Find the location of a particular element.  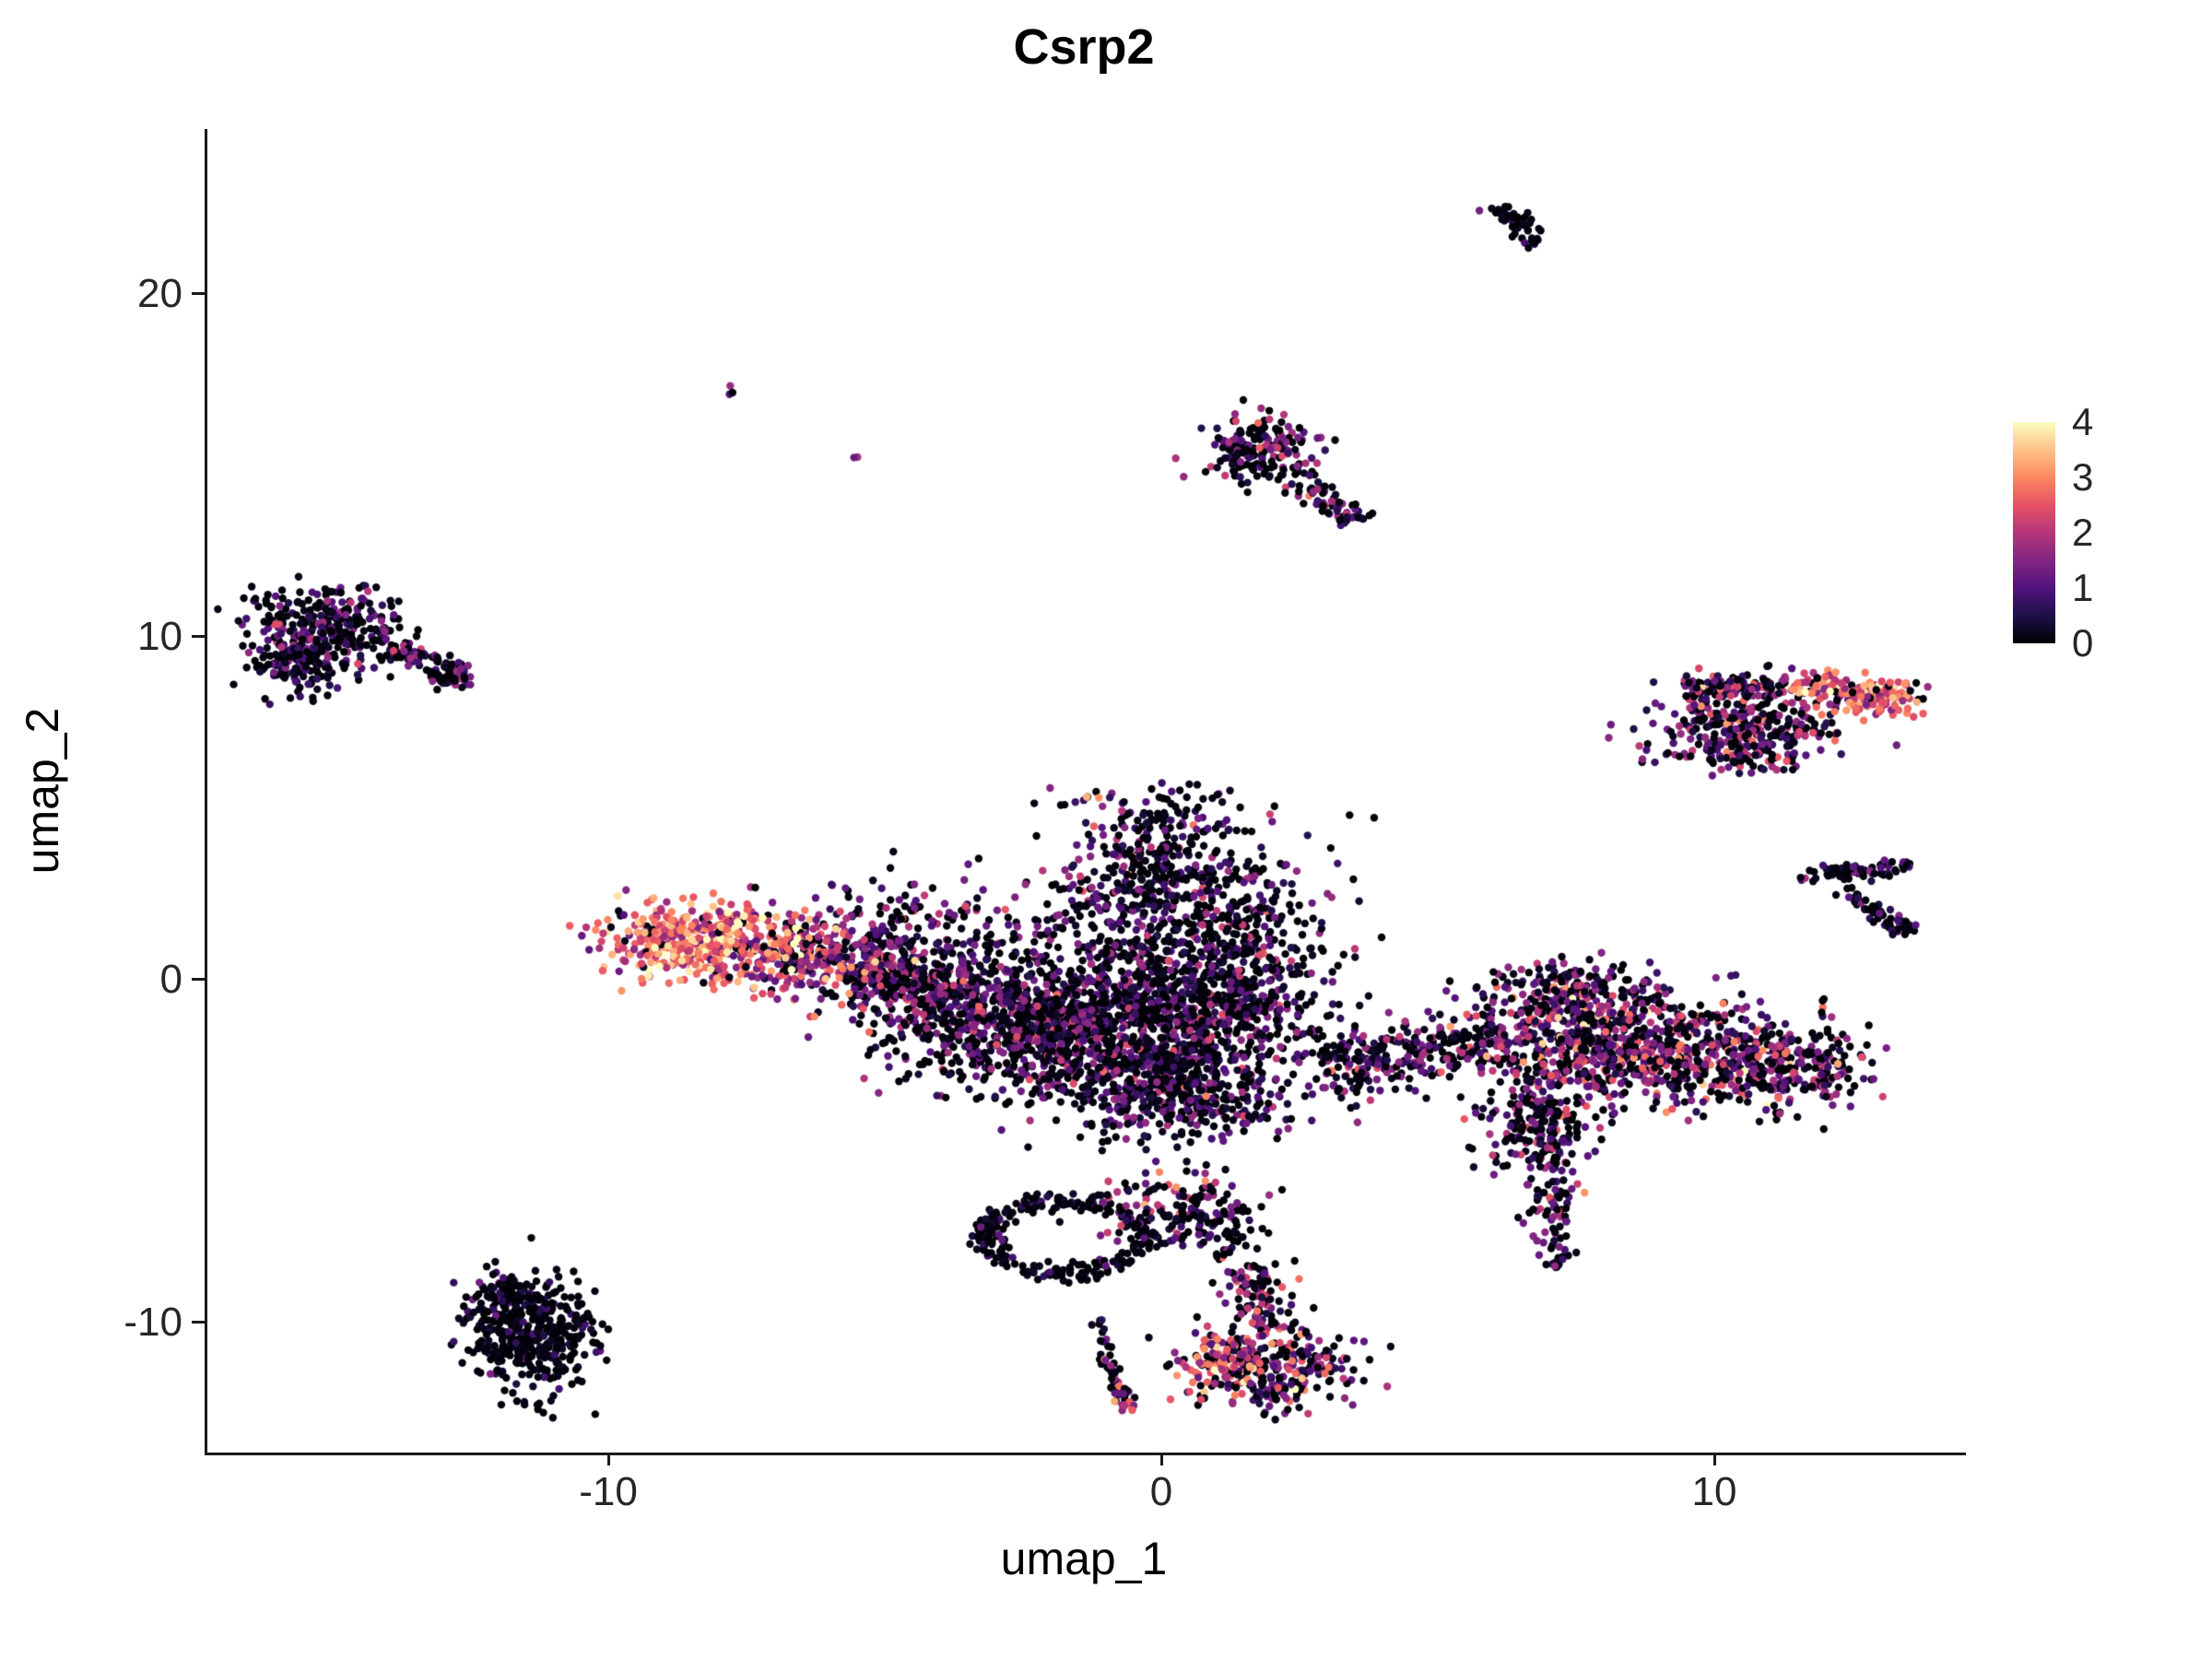

y-tick-label: 0 is located at coordinates (170, 979).